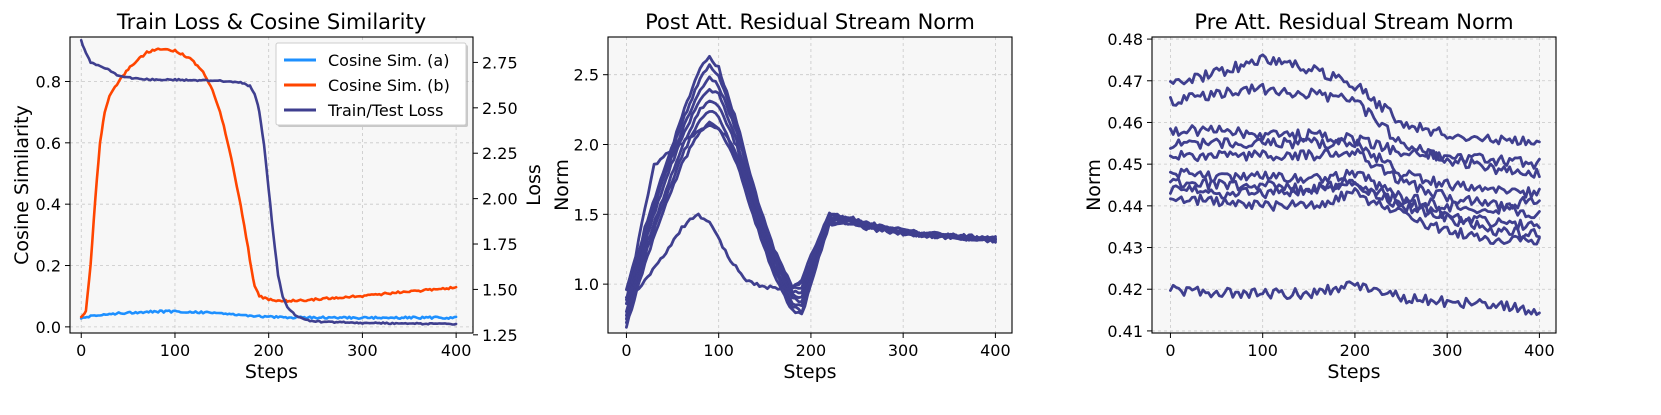  I want to click on post-att-norm-xtick-label-0: 0, so click(626, 350).